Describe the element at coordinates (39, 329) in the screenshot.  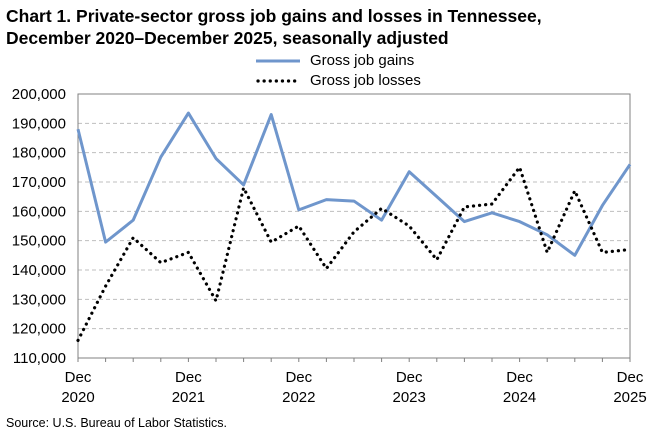
I see `y-tick-label: 120,000` at that location.